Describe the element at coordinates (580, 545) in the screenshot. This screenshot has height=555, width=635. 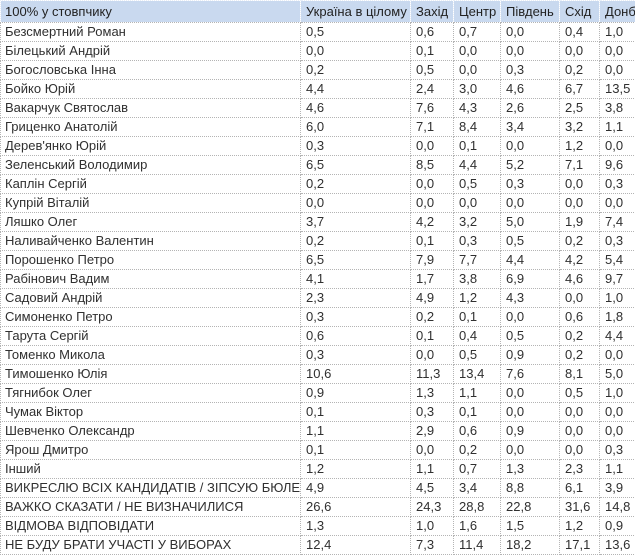
I see `value-cell: 17,1` at that location.